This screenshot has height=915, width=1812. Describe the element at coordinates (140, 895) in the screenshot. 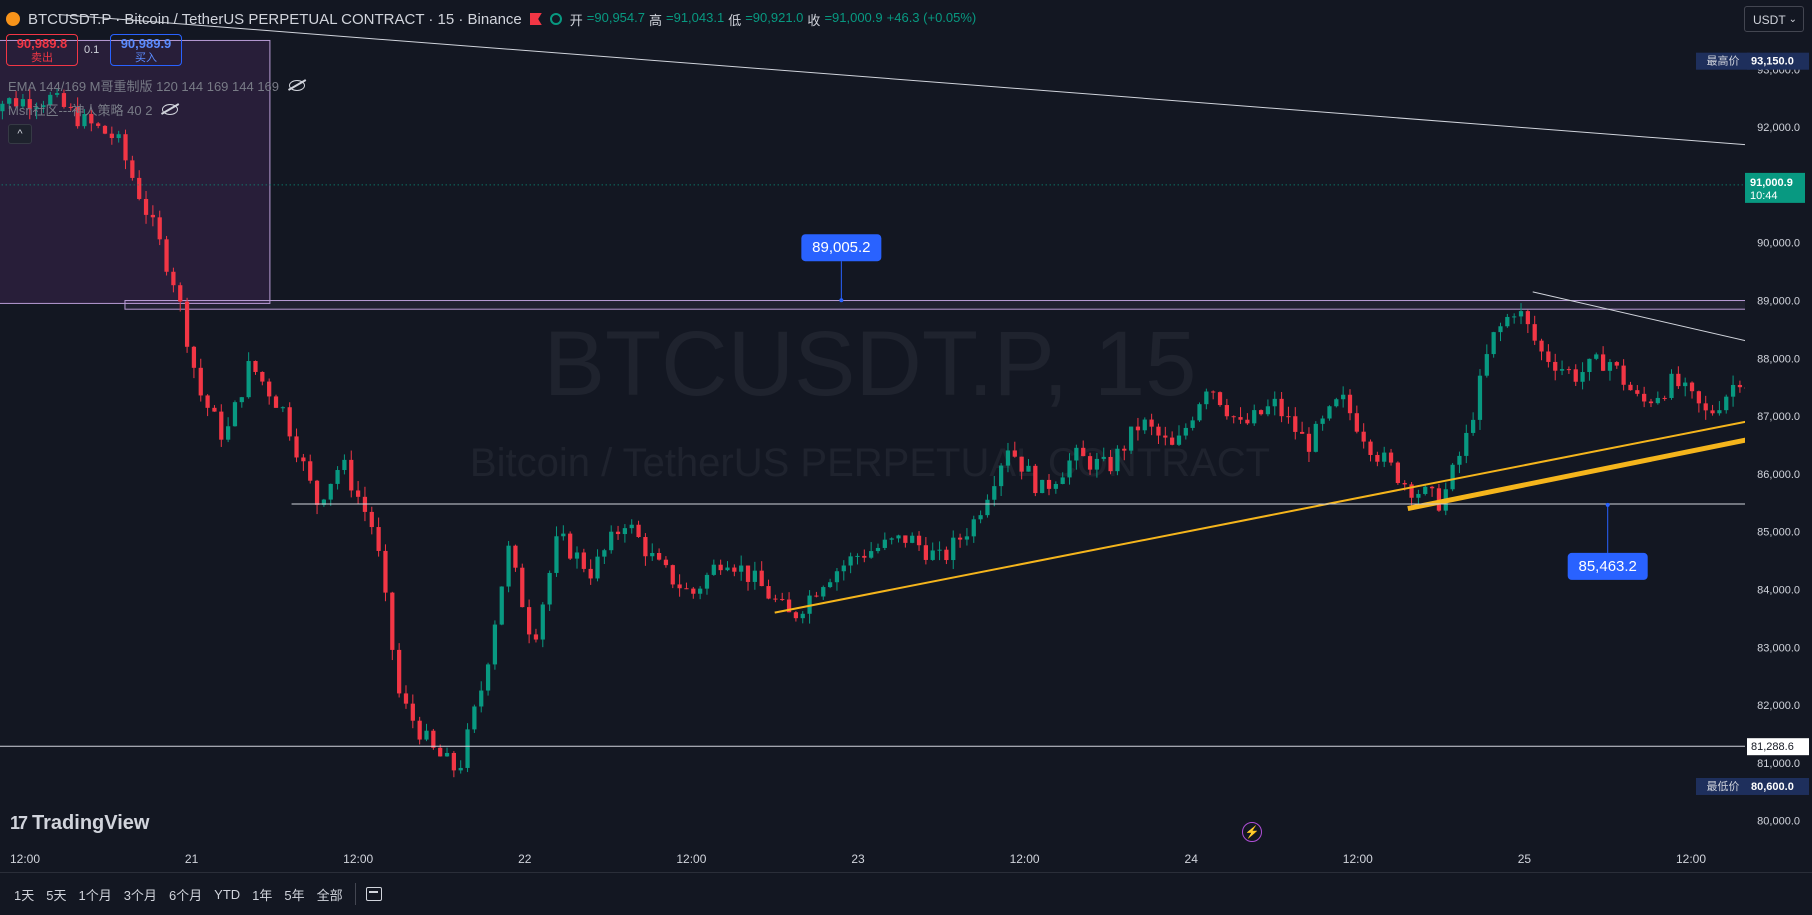

I see `range-3m-button: 3个月` at that location.